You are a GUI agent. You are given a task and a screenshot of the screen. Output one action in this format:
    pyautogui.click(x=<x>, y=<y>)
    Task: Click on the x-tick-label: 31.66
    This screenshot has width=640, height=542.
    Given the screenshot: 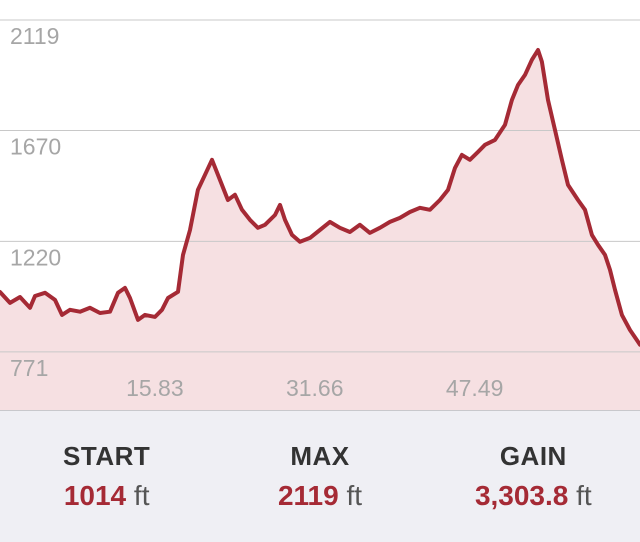 What is the action you would take?
    pyautogui.click(x=315, y=388)
    